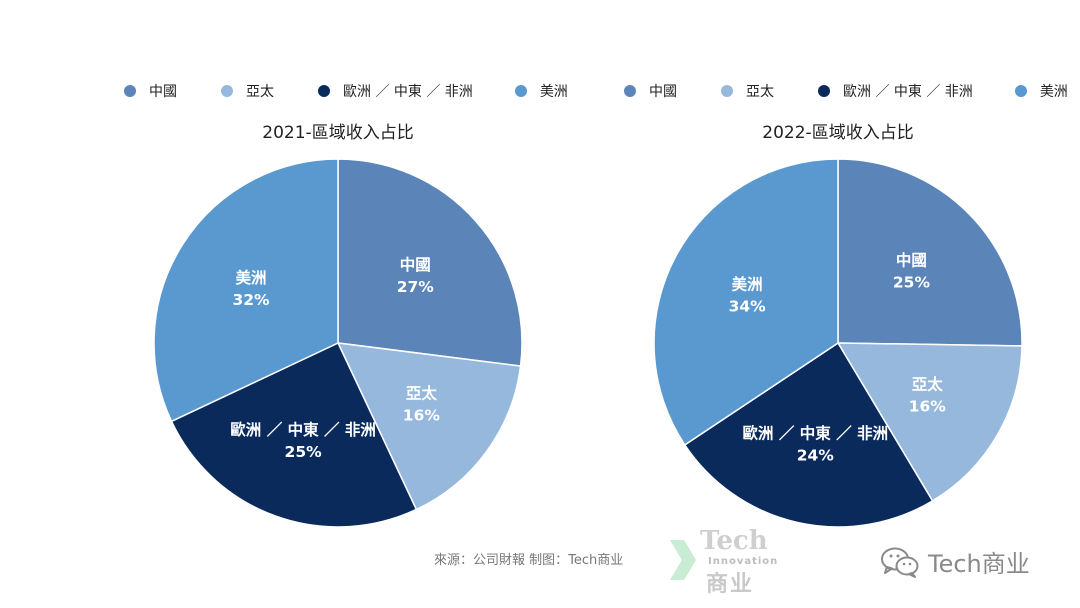  I want to click on chart-title-2022: 2022-區域收入占比, so click(838, 133).